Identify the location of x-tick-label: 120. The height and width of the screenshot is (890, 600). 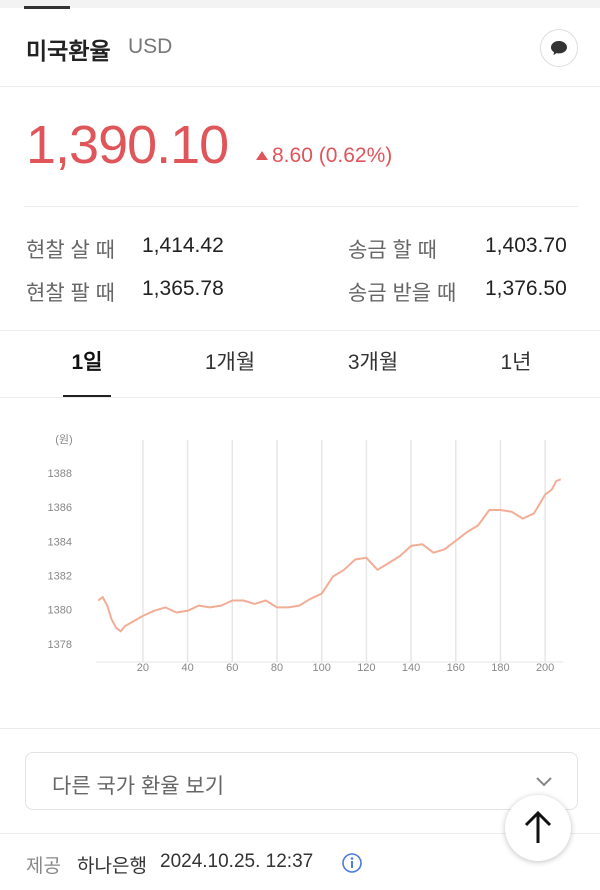
(366, 668).